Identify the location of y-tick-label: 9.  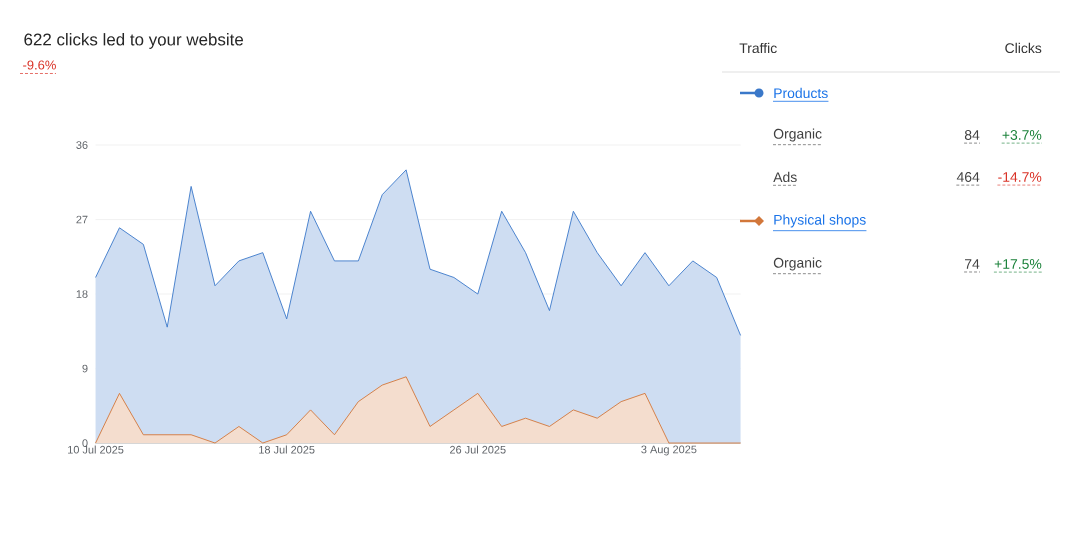
(85, 368).